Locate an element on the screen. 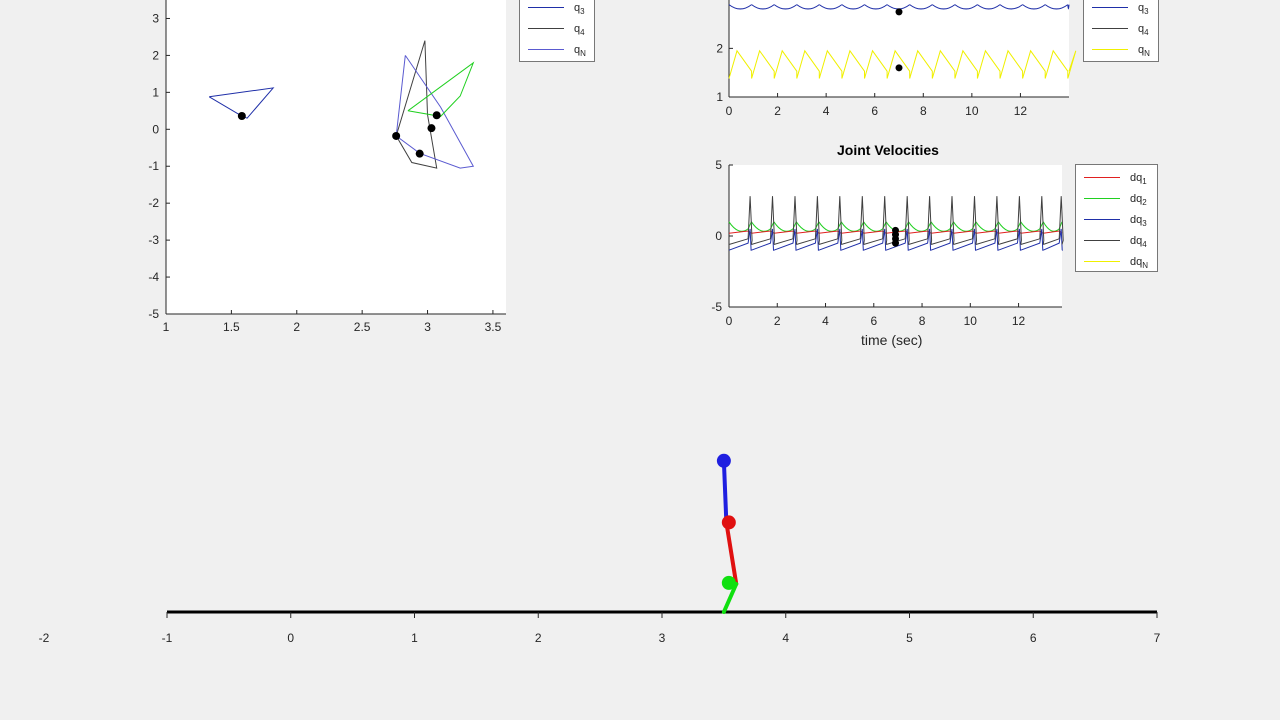  y-tick-label: -2 is located at coordinates (153, 203).